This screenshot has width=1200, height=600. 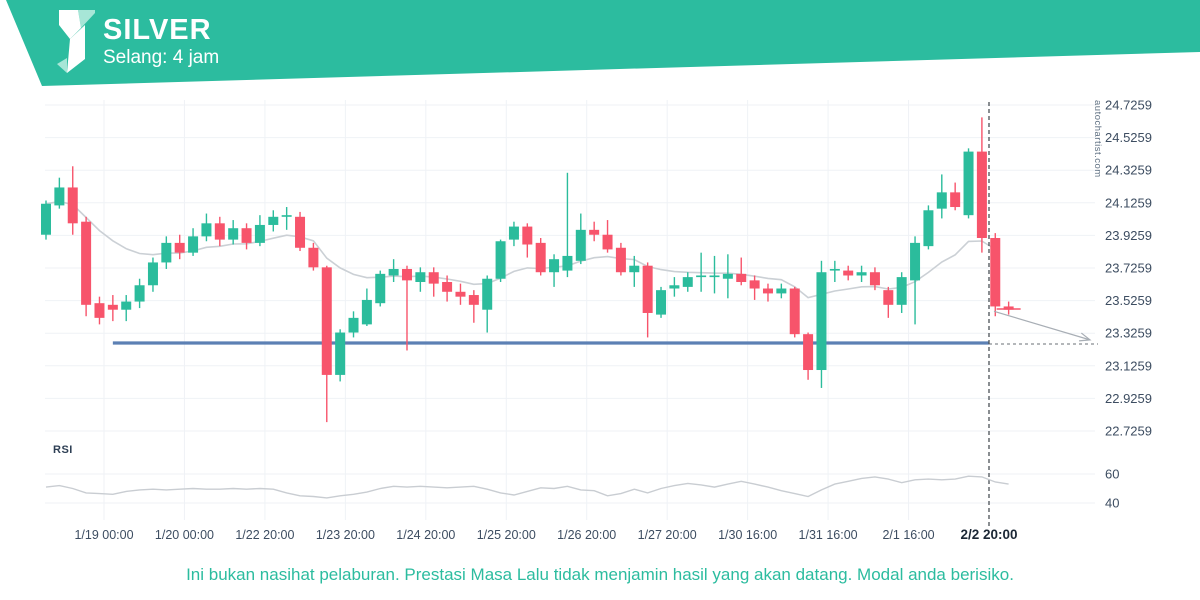 What do you see at coordinates (747, 535) in the screenshot?
I see `x-axis-label: 1/30 16:00` at bounding box center [747, 535].